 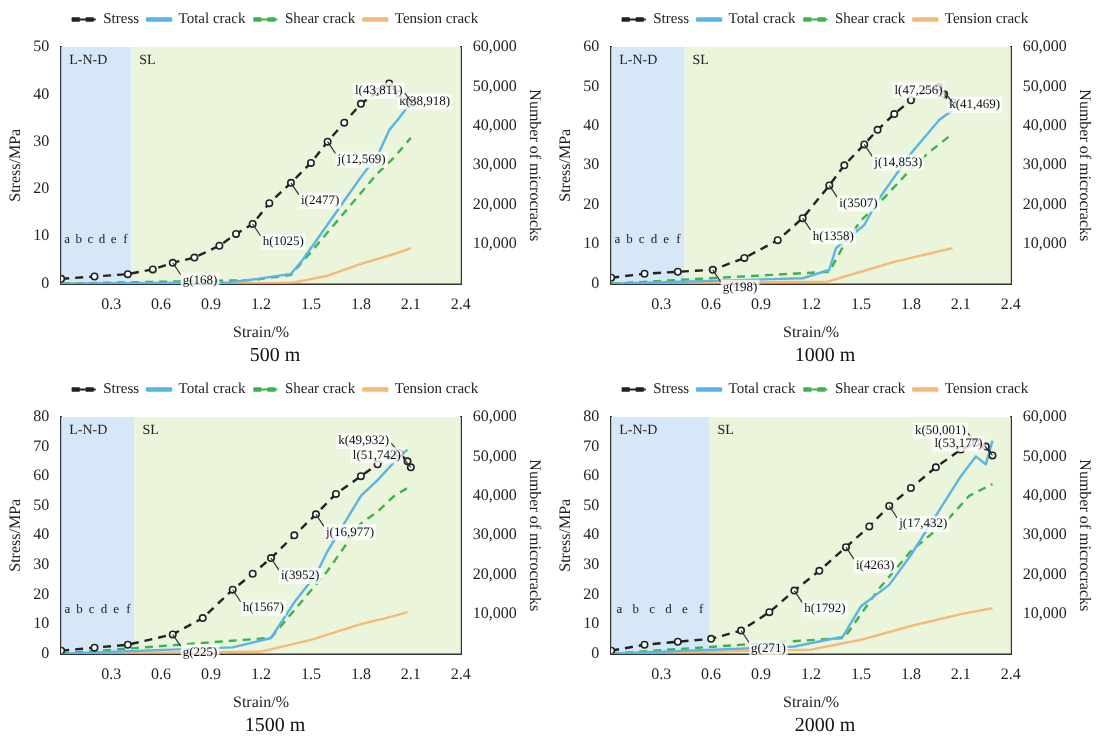 I want to click on text: 500 m, so click(x=275, y=356).